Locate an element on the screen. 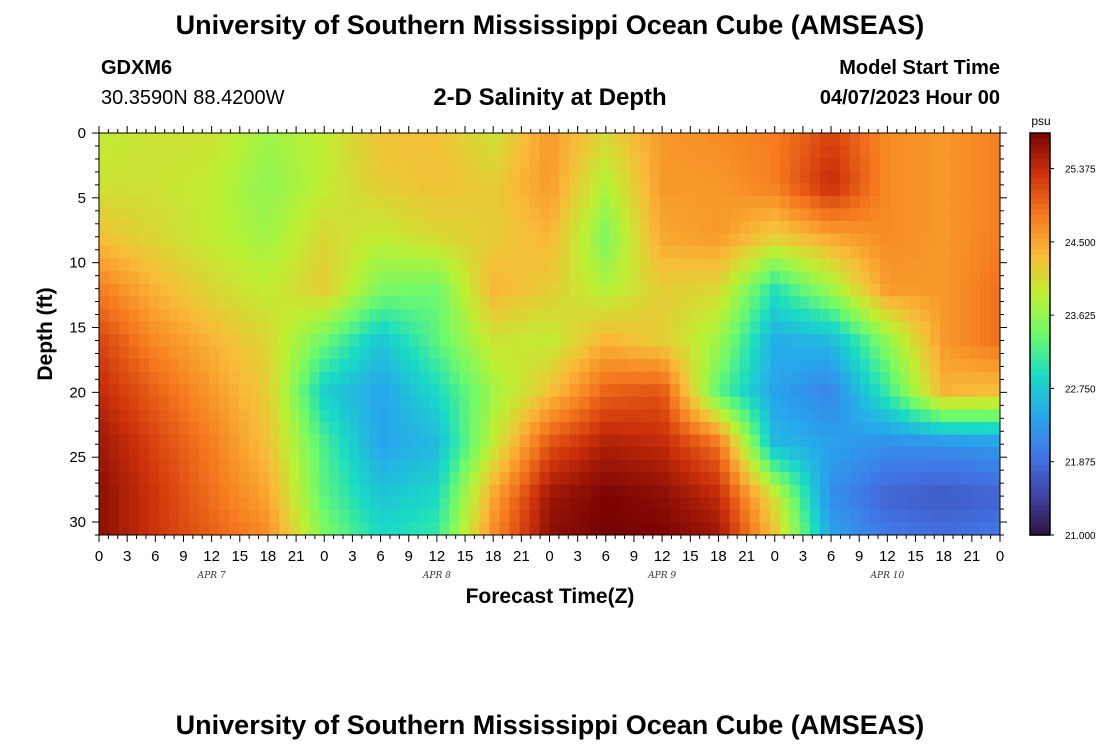 This screenshot has height=750, width=1100. x-tick-label: 3 is located at coordinates (352, 556).